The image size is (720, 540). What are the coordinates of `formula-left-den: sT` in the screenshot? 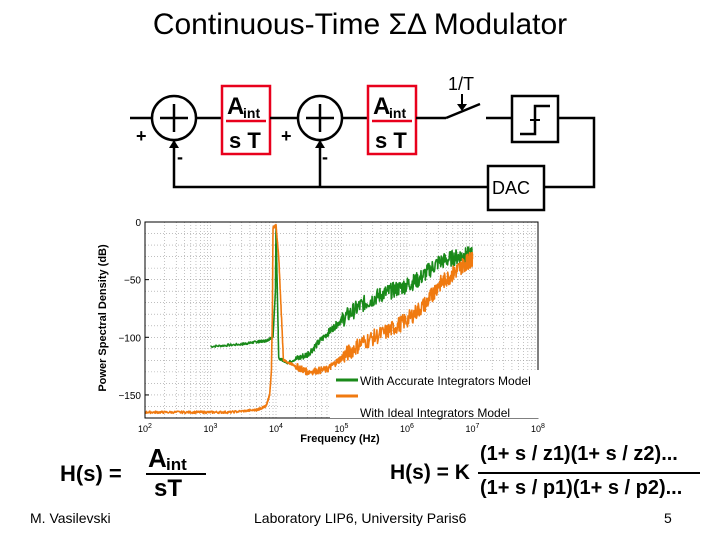 It's located at (168, 488).